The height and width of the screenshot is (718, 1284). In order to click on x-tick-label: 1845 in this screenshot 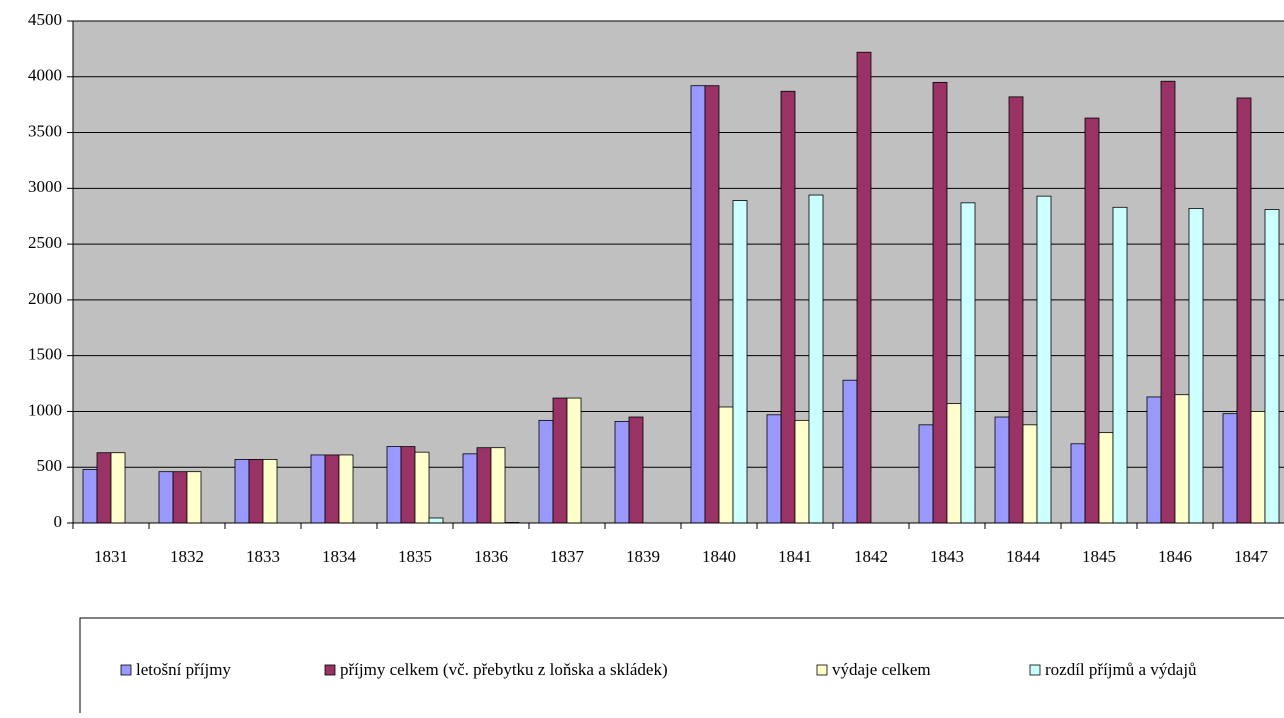, I will do `click(1099, 556)`.